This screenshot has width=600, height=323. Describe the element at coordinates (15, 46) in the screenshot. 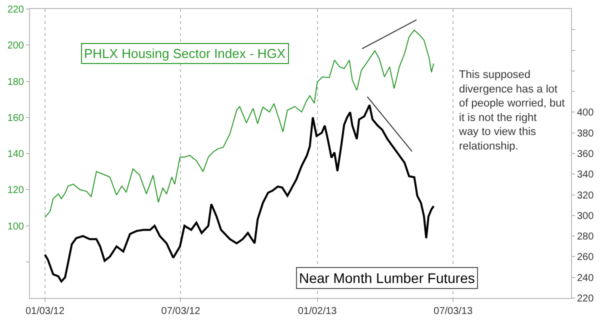

I see `y-tick-label: 200` at that location.